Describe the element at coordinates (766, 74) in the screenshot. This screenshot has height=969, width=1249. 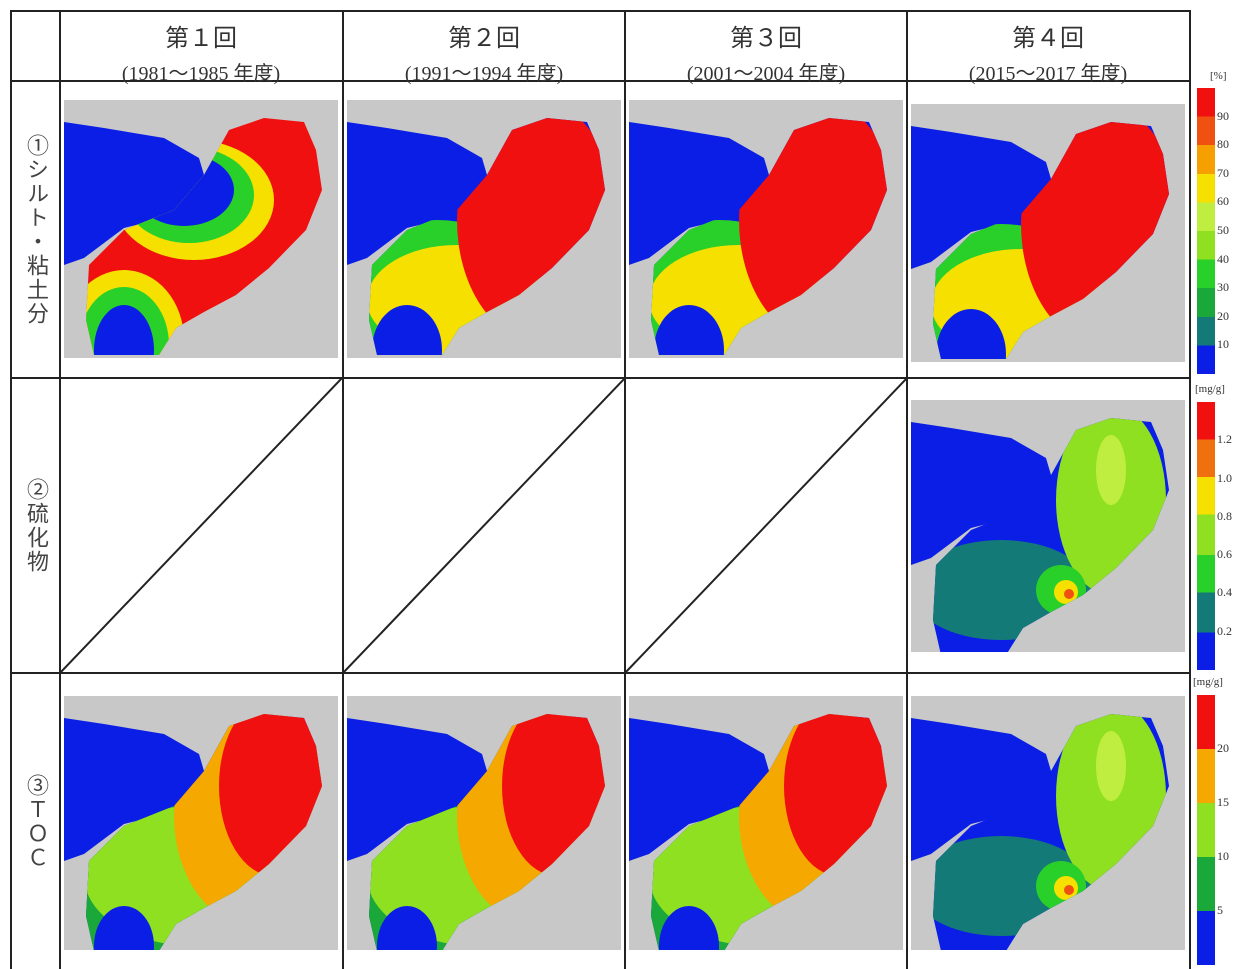
I see `header-period: (2001～2004 年度)` at that location.